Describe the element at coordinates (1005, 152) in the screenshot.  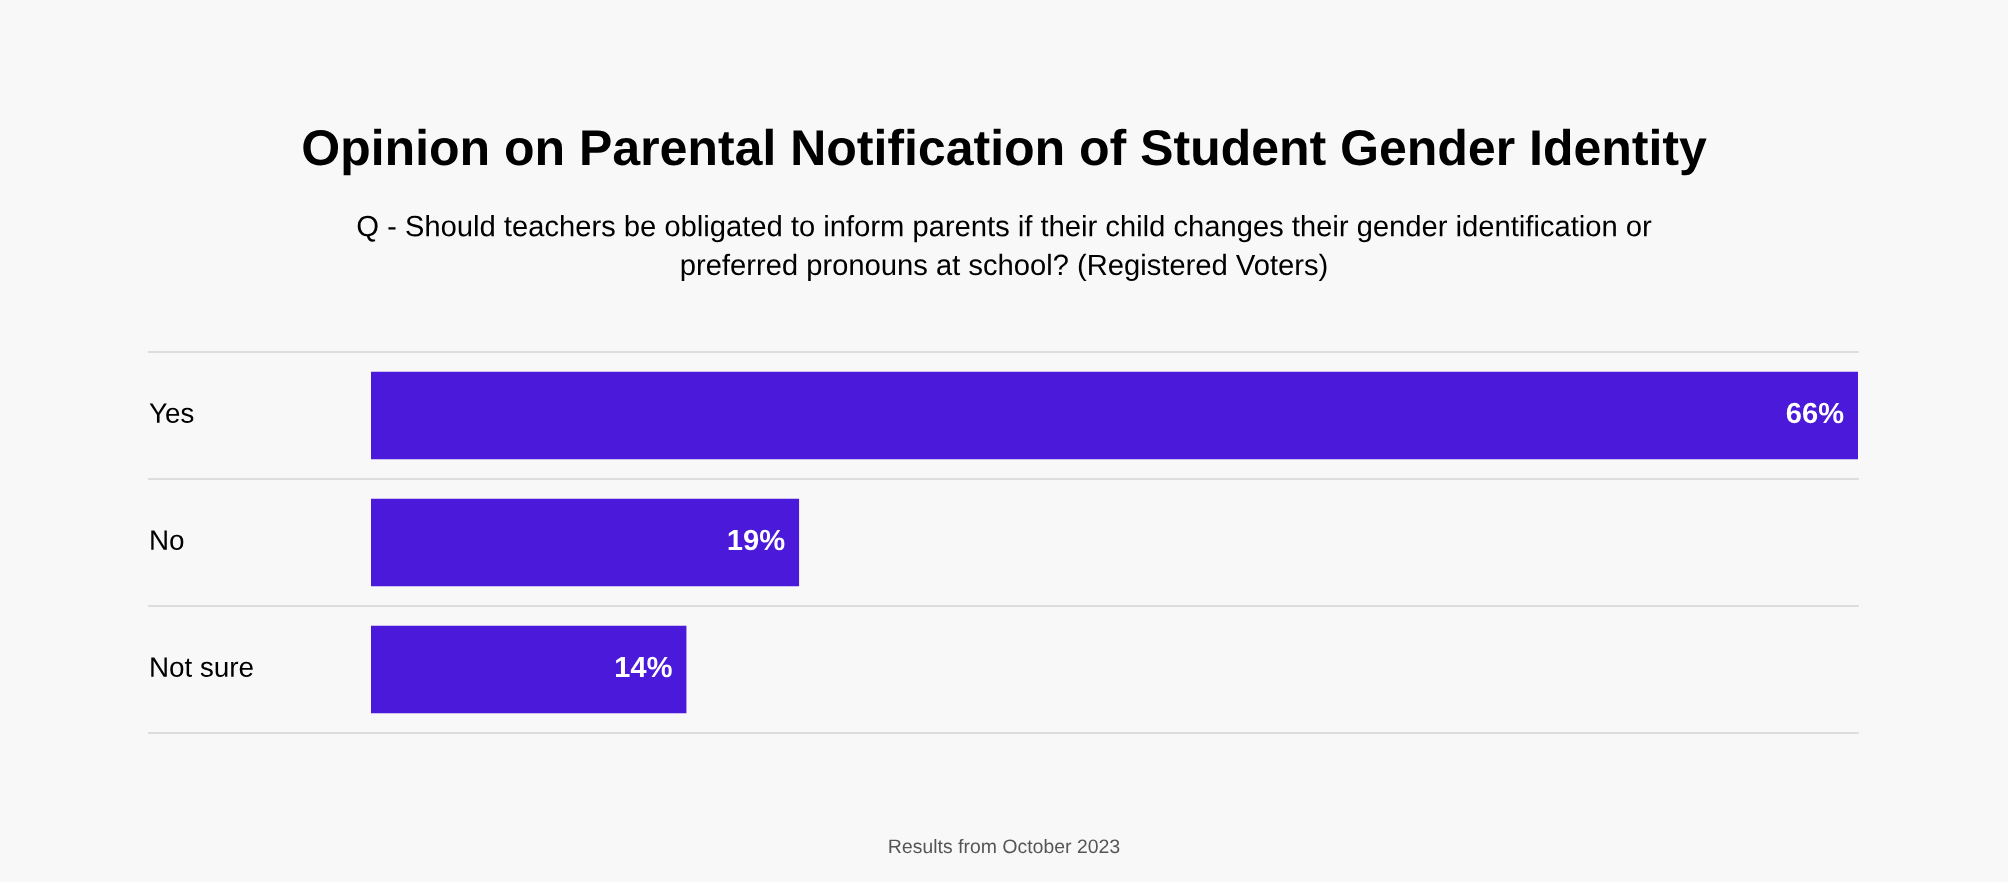
I see `chart-title: Opinion on Parental Notification of Student Gender Identity` at that location.